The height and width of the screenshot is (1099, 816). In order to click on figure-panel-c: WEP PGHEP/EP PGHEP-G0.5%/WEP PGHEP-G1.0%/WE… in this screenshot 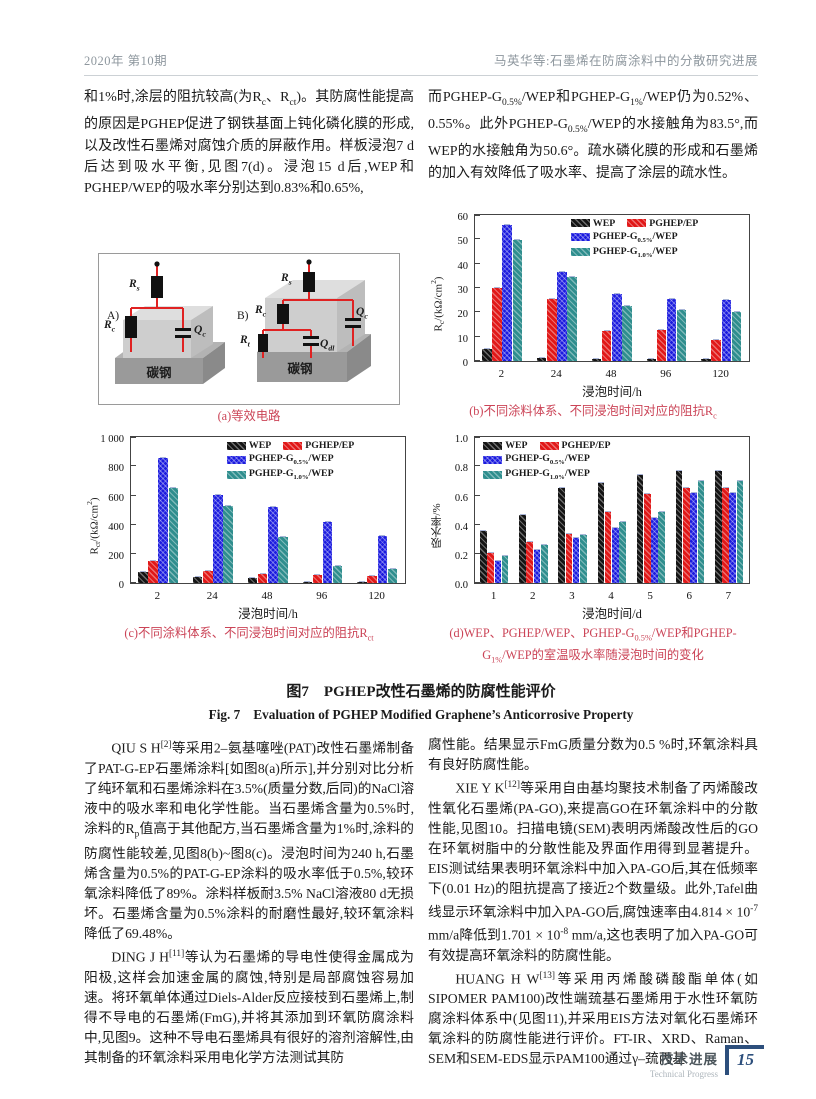, I will do `click(249, 549)`.